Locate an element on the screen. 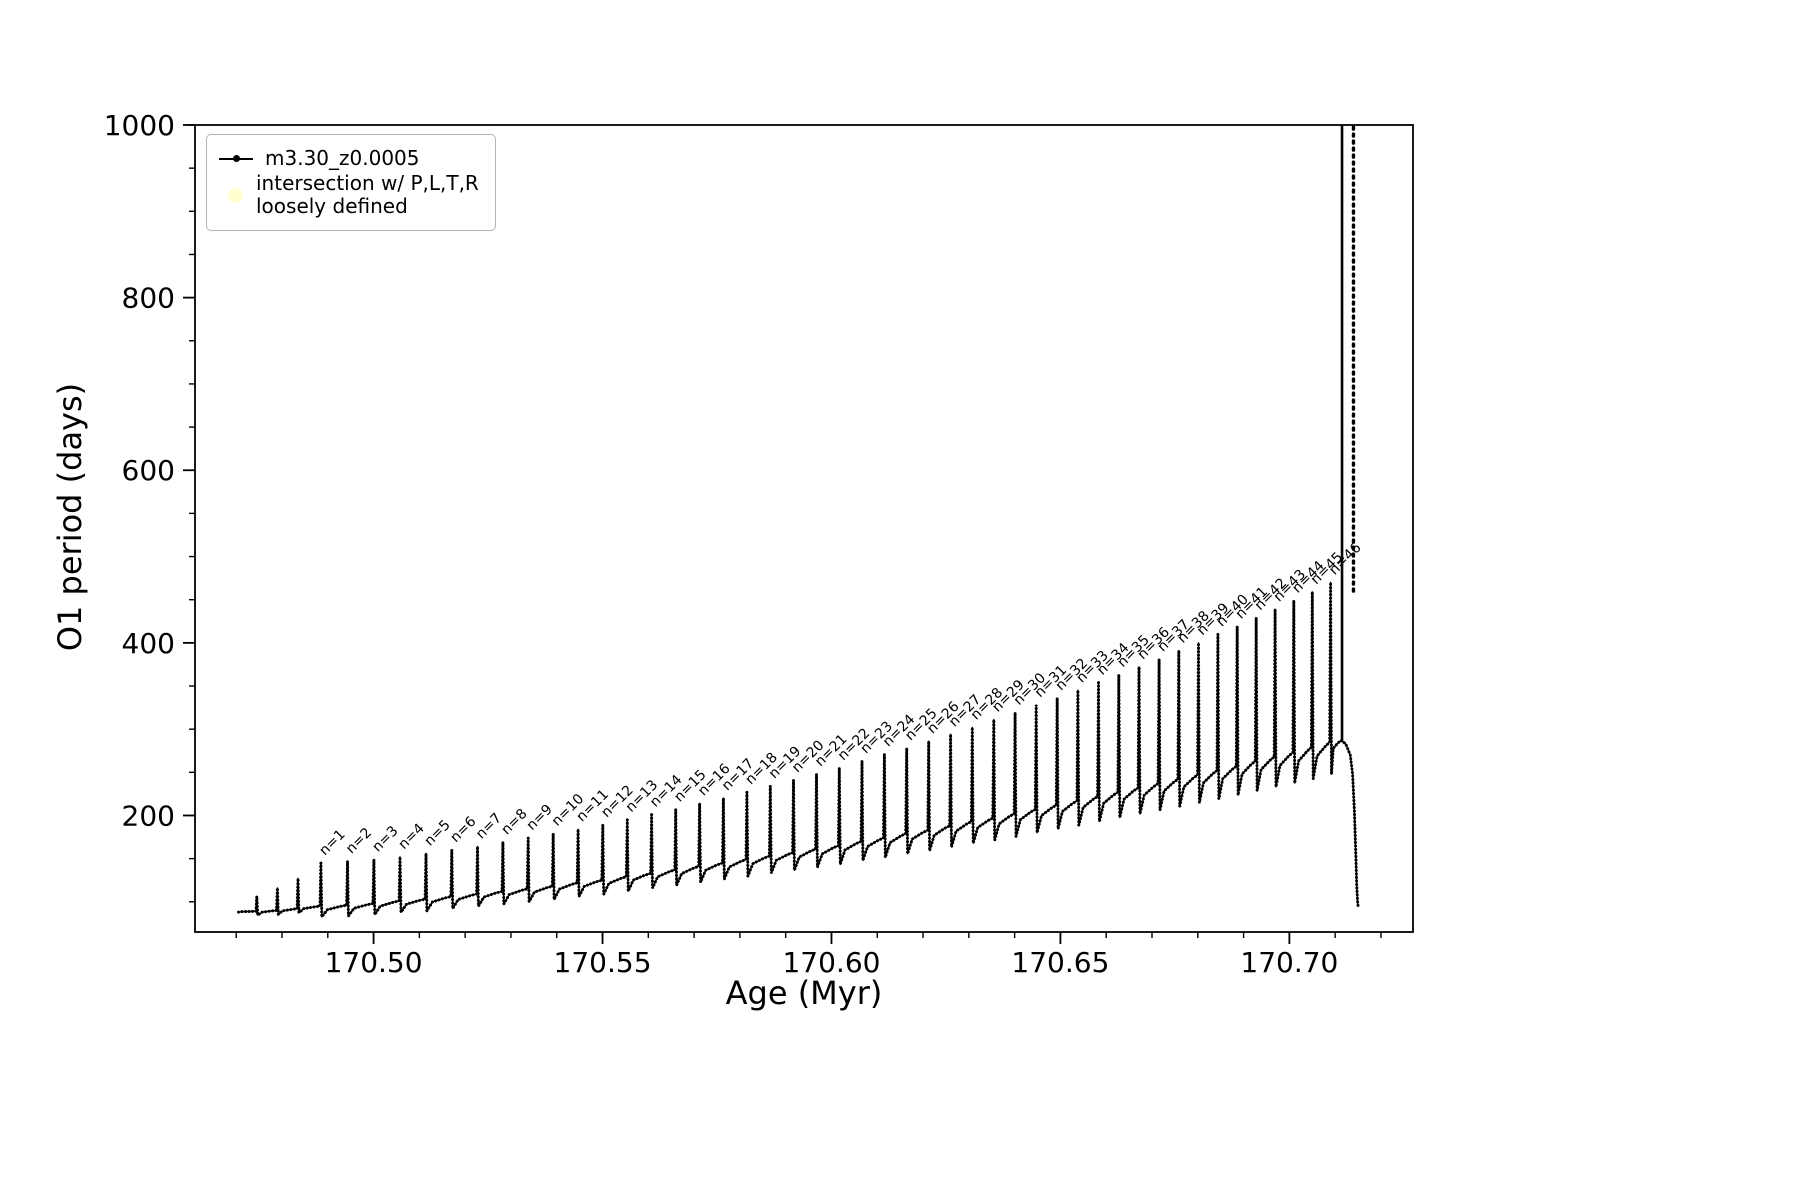  x-tick-label: 170.70 is located at coordinates (1289, 962).